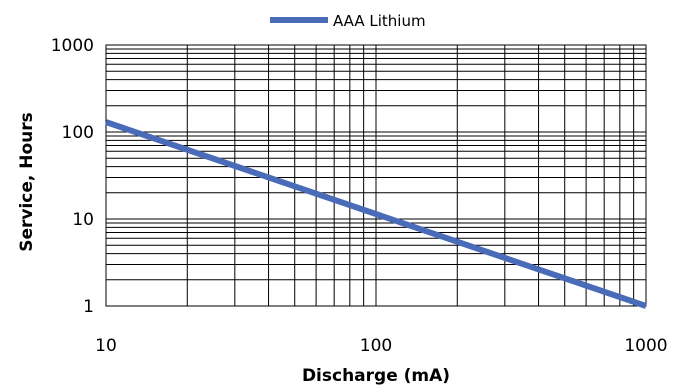 This screenshot has width=691, height=387. I want to click on legend: AAA Lithium, so click(348, 21).